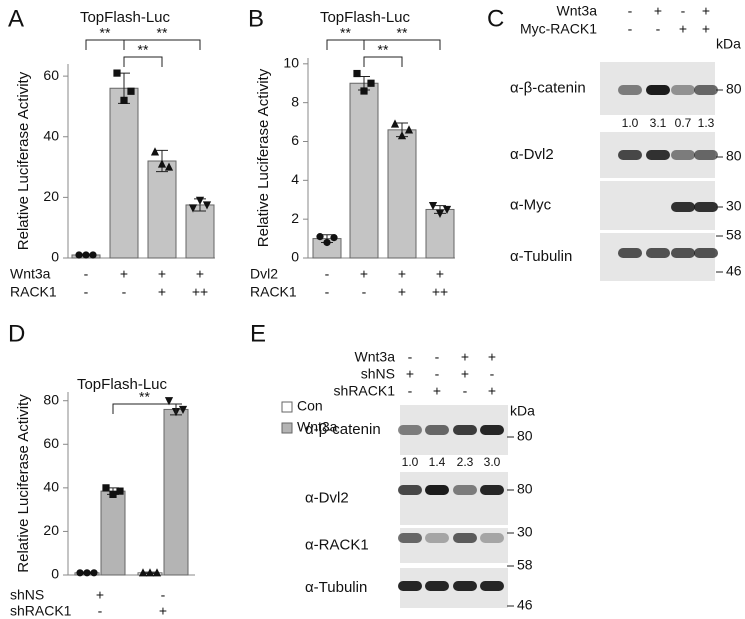 The width and height of the screenshot is (745, 619). I want to click on y-tick-label: 20, so click(51, 196).